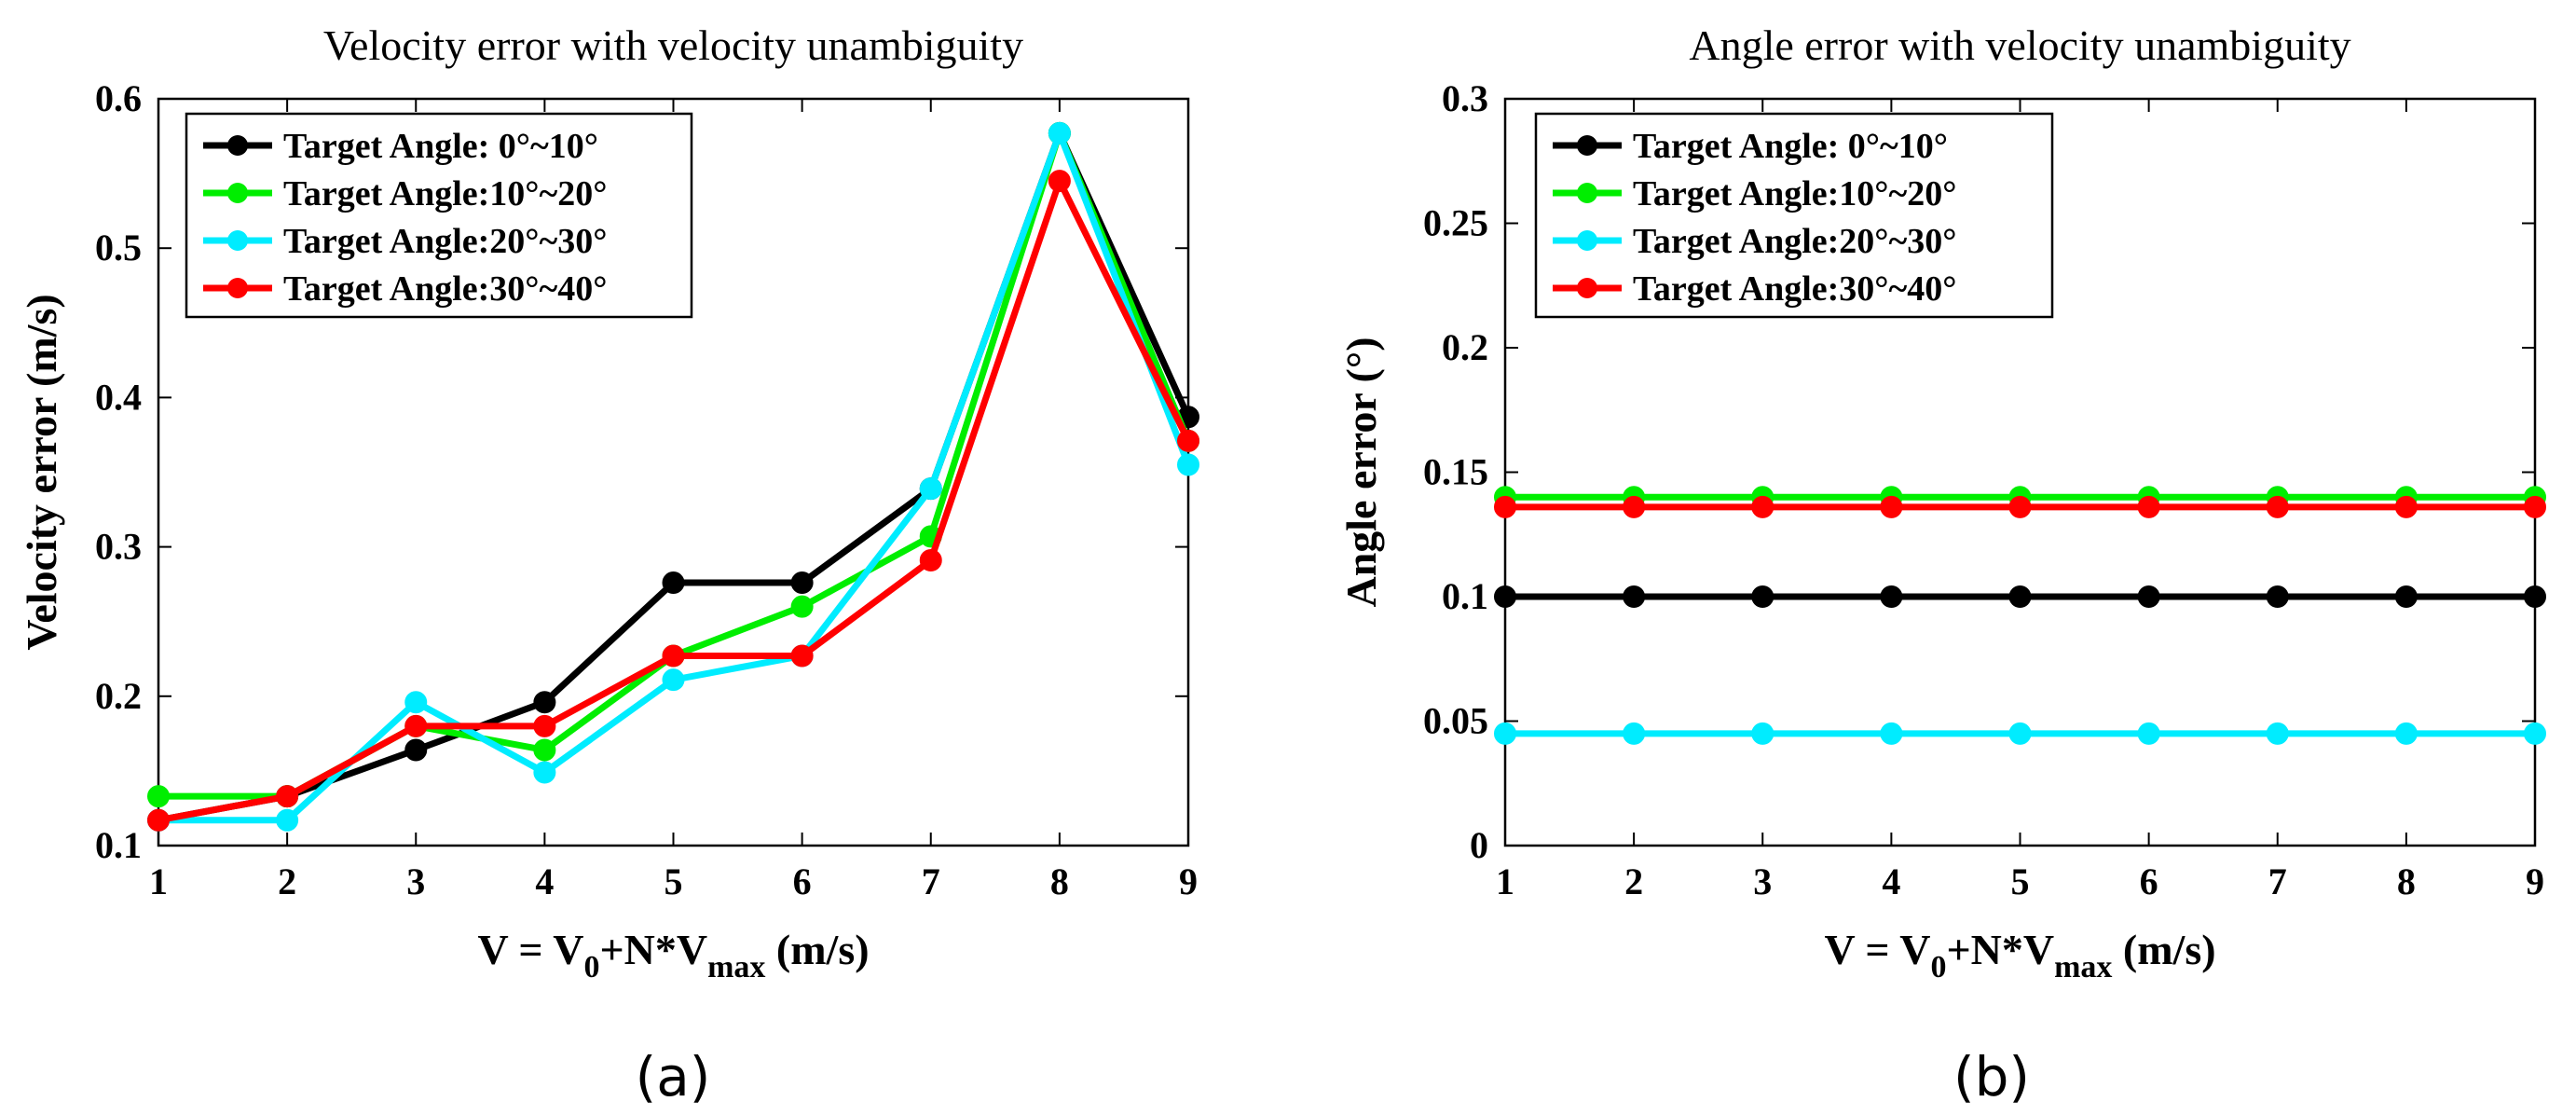  What do you see at coordinates (1479, 845) in the screenshot?
I see `y-tick-label: 0` at bounding box center [1479, 845].